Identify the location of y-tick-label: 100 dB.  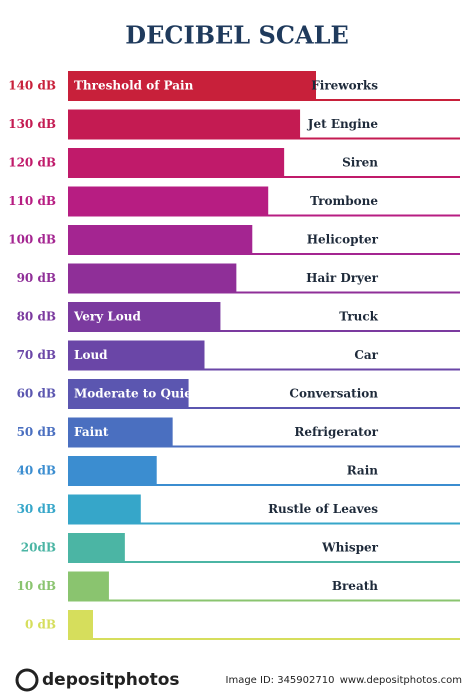
(32, 240).